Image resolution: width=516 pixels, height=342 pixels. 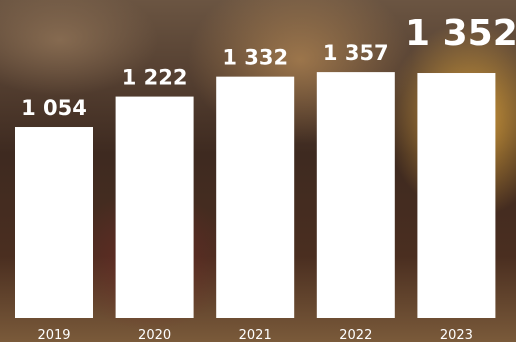 What do you see at coordinates (54, 108) in the screenshot?
I see `value-label: 1 054` at bounding box center [54, 108].